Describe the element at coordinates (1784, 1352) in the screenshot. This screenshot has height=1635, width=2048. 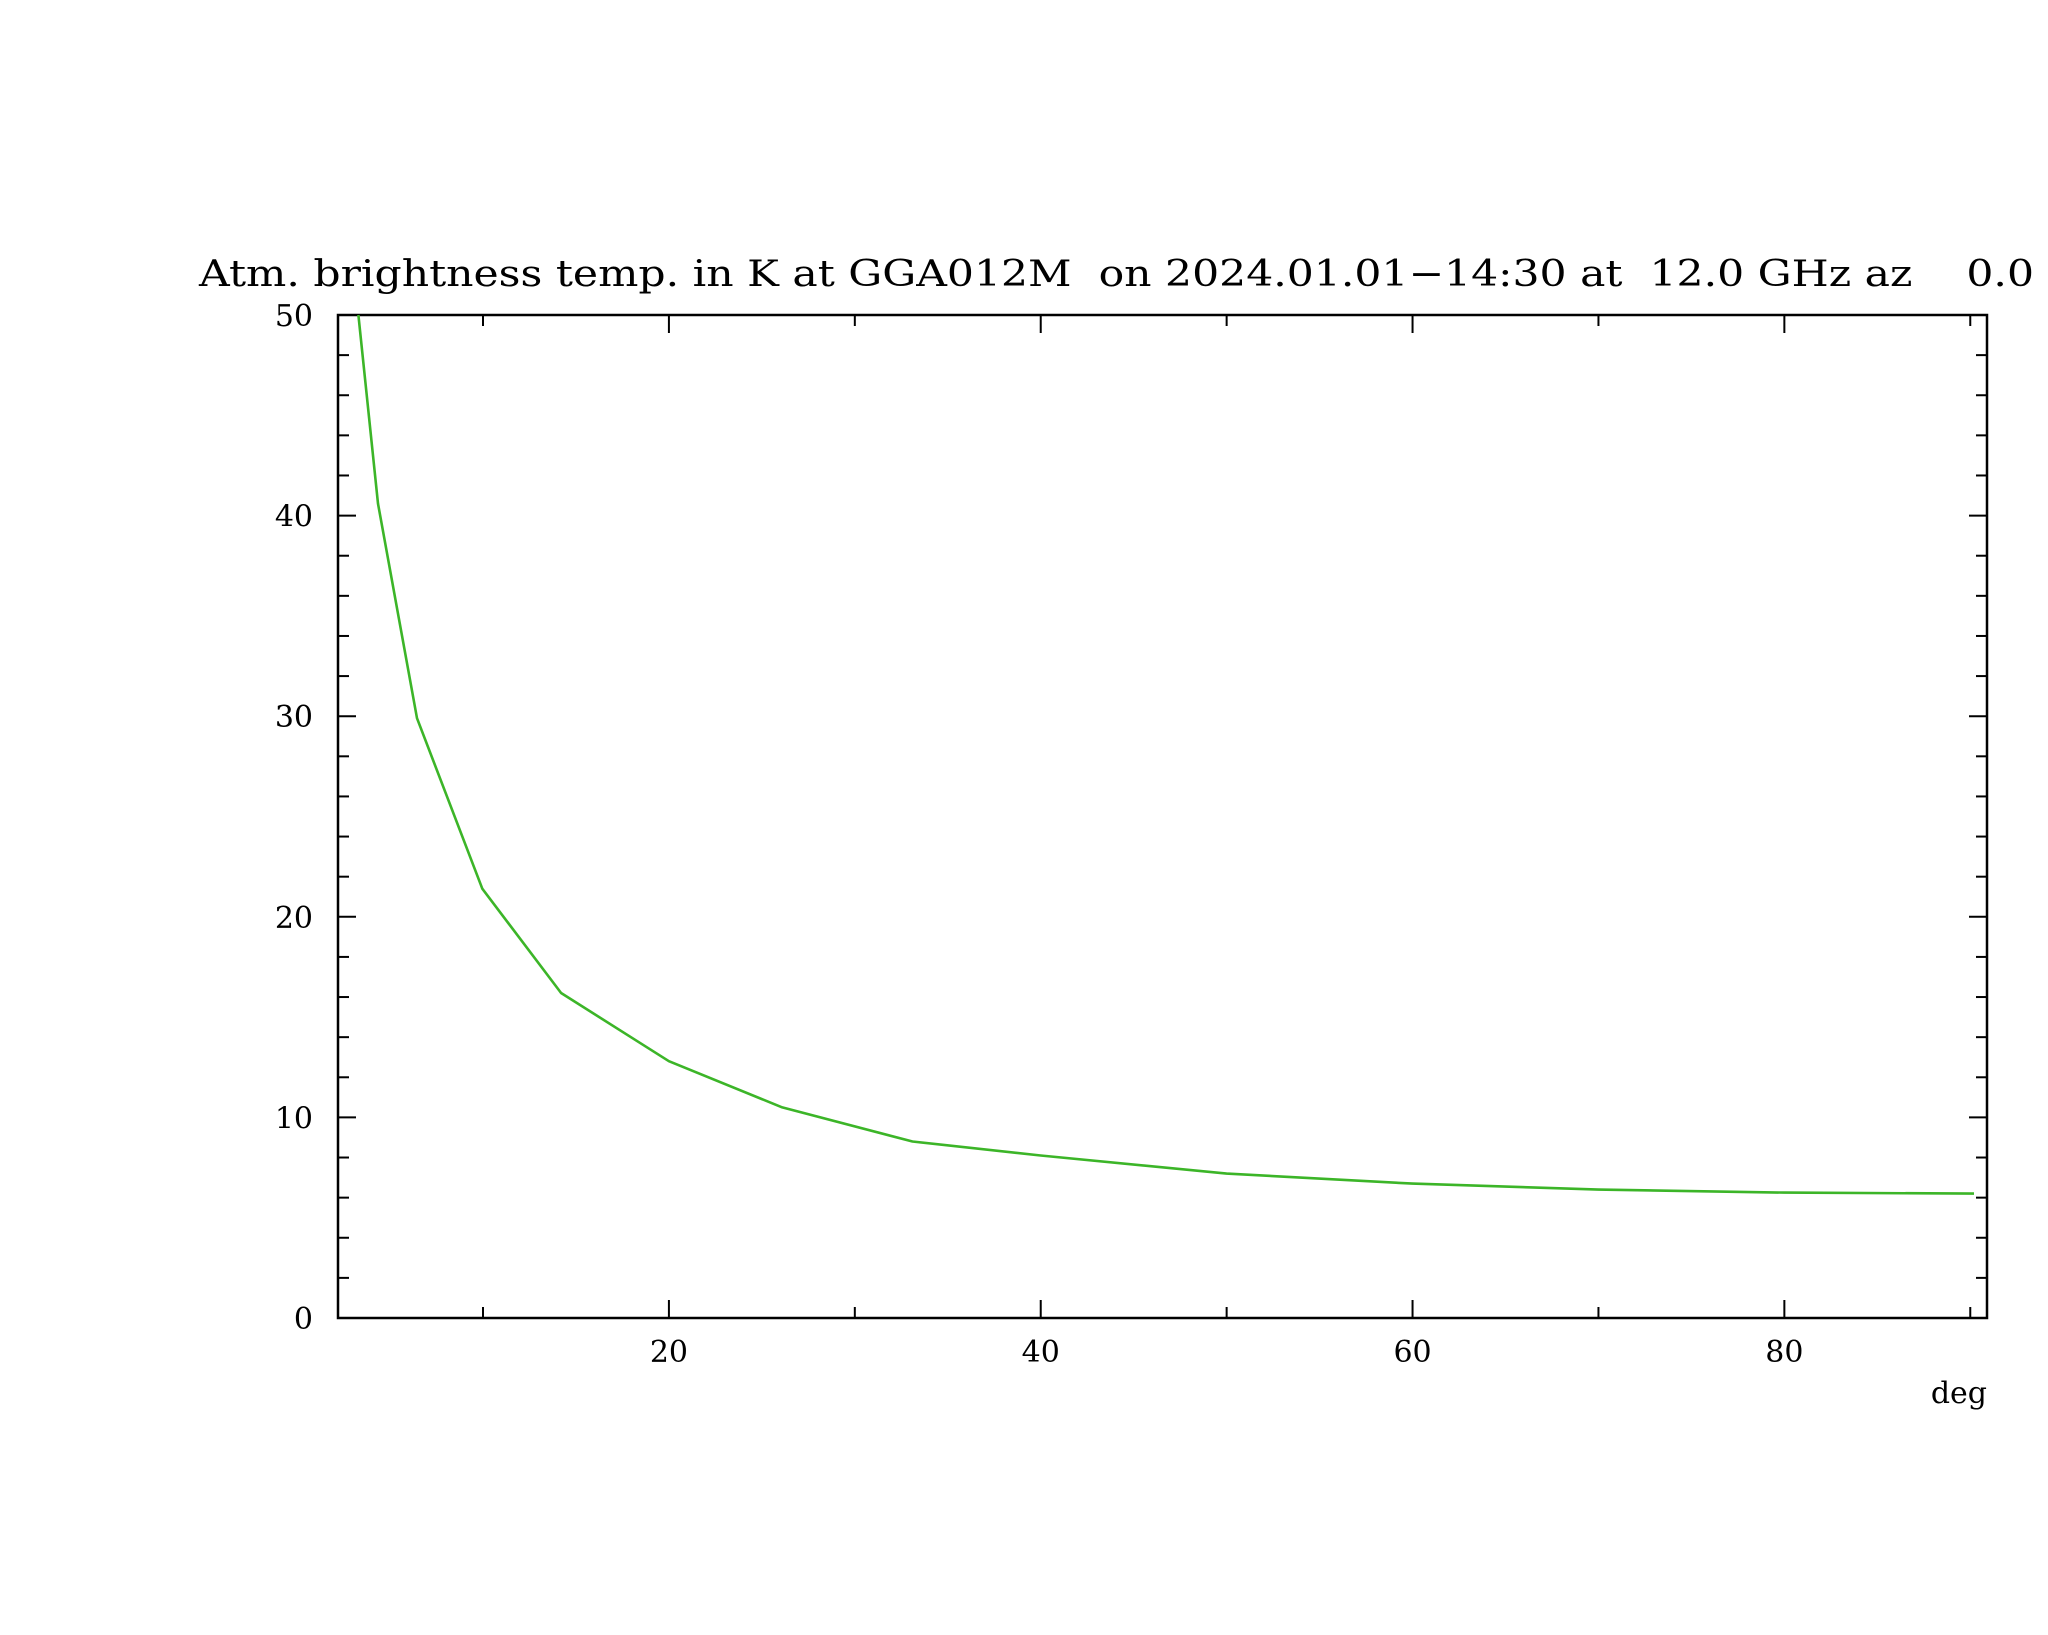
I see `x-tick-label: 80` at that location.